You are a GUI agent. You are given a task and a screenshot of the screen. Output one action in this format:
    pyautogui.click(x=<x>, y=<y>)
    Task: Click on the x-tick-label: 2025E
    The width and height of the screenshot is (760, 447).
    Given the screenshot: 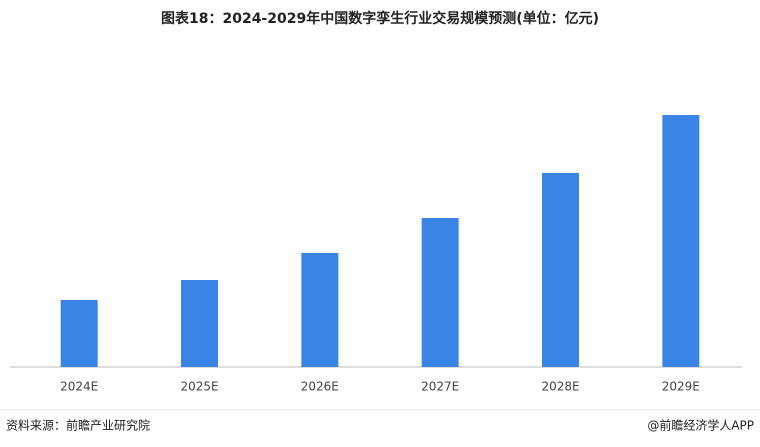 What is the action you would take?
    pyautogui.click(x=199, y=387)
    